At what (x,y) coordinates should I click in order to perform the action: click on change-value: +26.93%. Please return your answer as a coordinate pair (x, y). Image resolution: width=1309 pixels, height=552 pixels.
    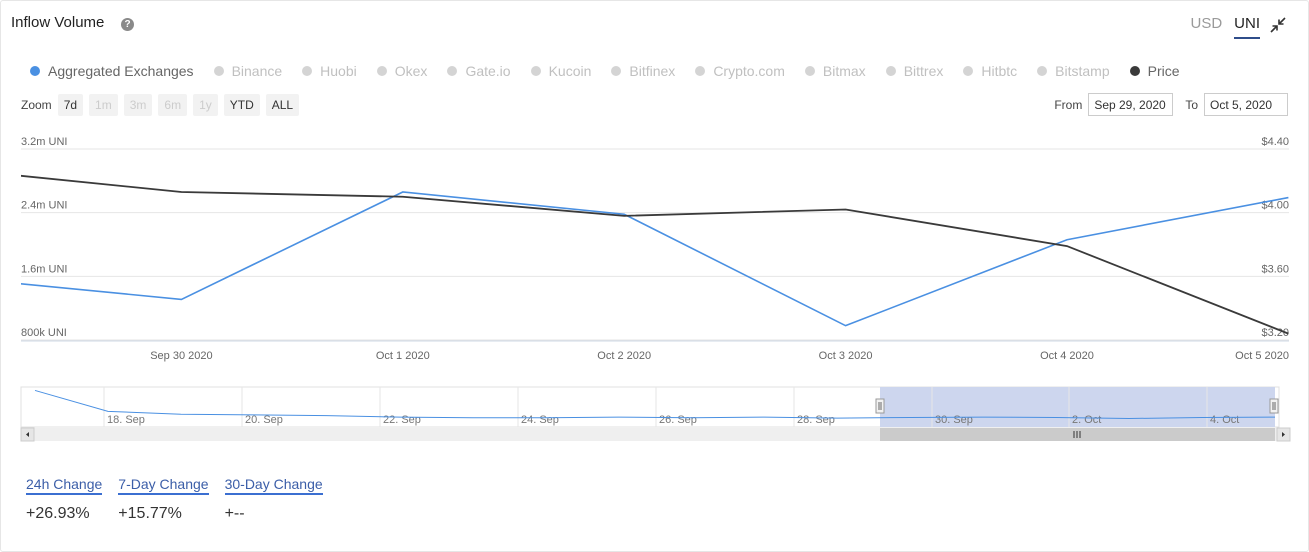
    Looking at the image, I should click on (58, 513).